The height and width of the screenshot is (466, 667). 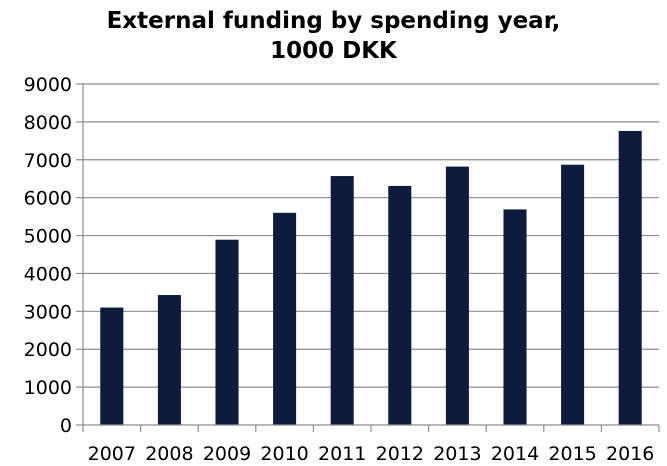 I want to click on bar-2011, so click(x=342, y=300).